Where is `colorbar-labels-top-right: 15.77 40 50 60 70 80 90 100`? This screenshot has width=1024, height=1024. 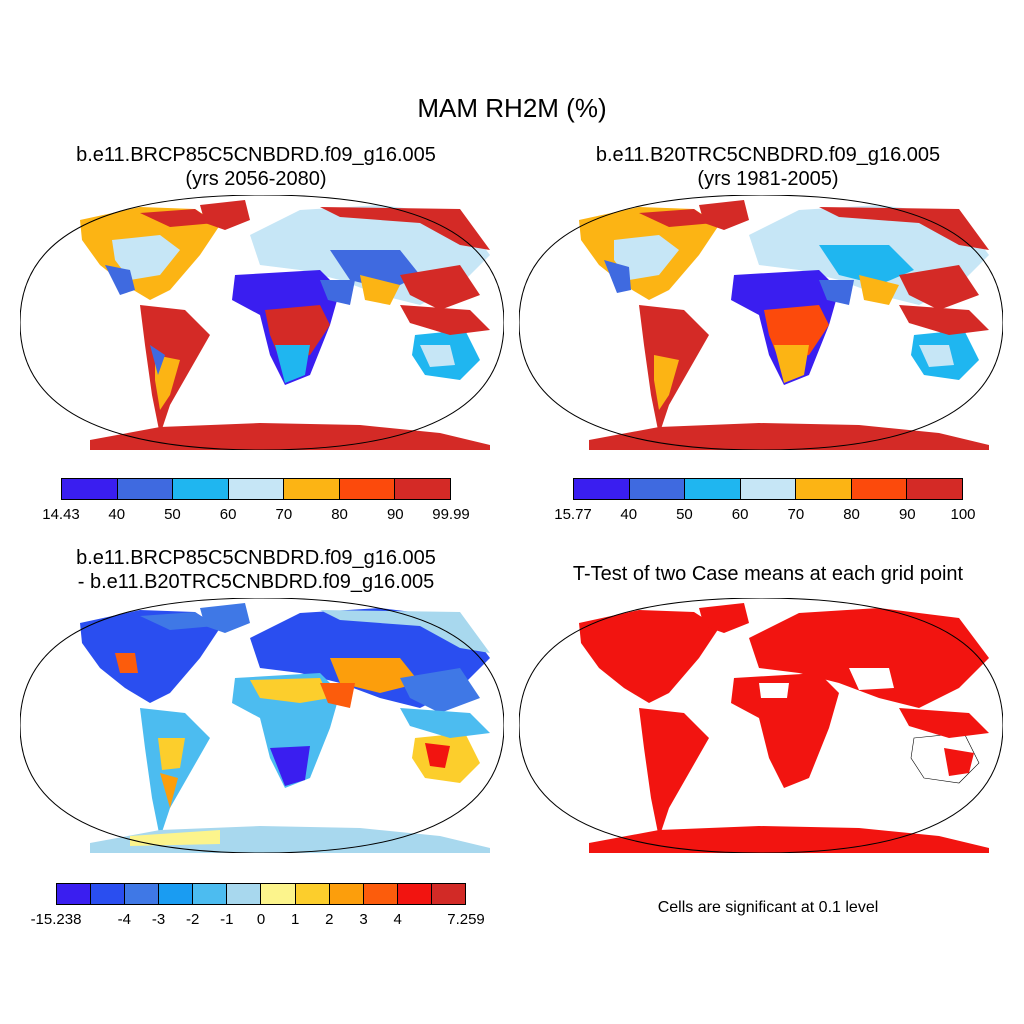 colorbar-labels-top-right: 15.77 40 50 60 70 80 90 100 is located at coordinates (764, 516).